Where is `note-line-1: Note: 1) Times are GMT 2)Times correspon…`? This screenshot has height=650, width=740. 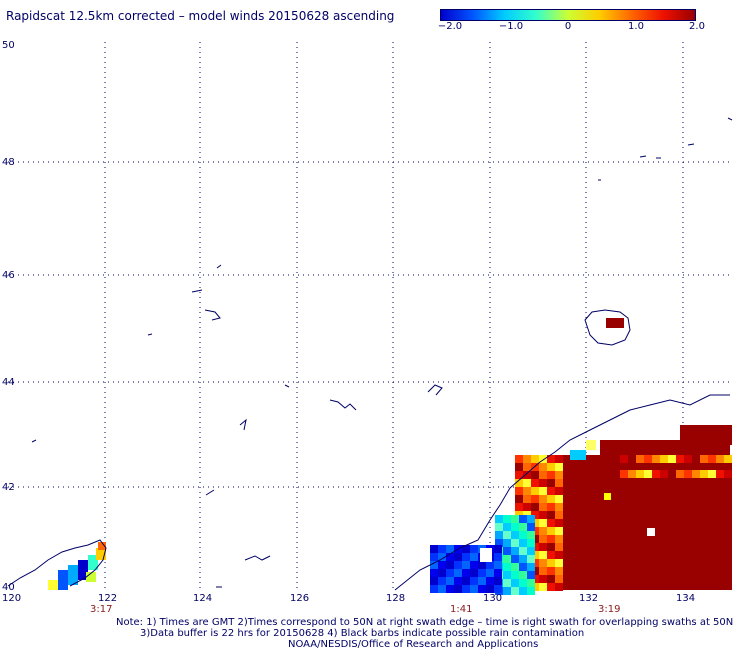 note-line-1: Note: 1) Times are GMT 2)Times correspon… is located at coordinates (425, 622).